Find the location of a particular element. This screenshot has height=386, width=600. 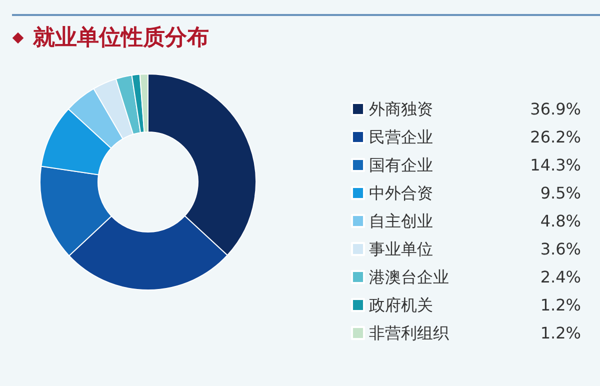

data-label: 14.3% is located at coordinates (555, 165).